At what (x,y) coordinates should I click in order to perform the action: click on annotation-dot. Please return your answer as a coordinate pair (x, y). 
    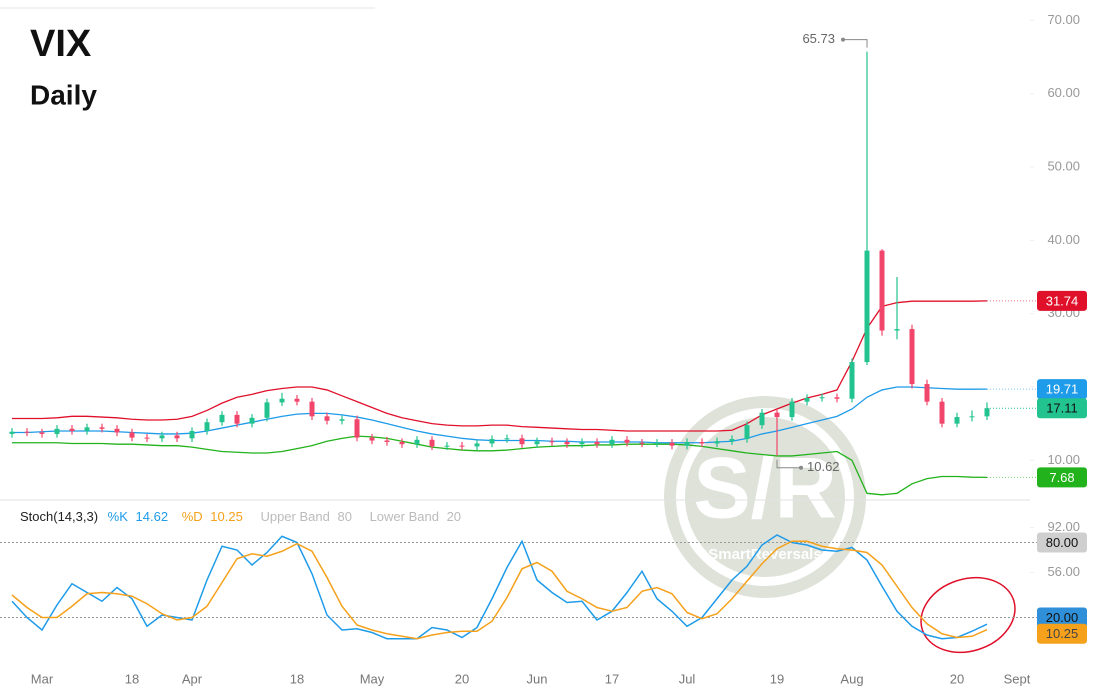
    Looking at the image, I should click on (843, 39).